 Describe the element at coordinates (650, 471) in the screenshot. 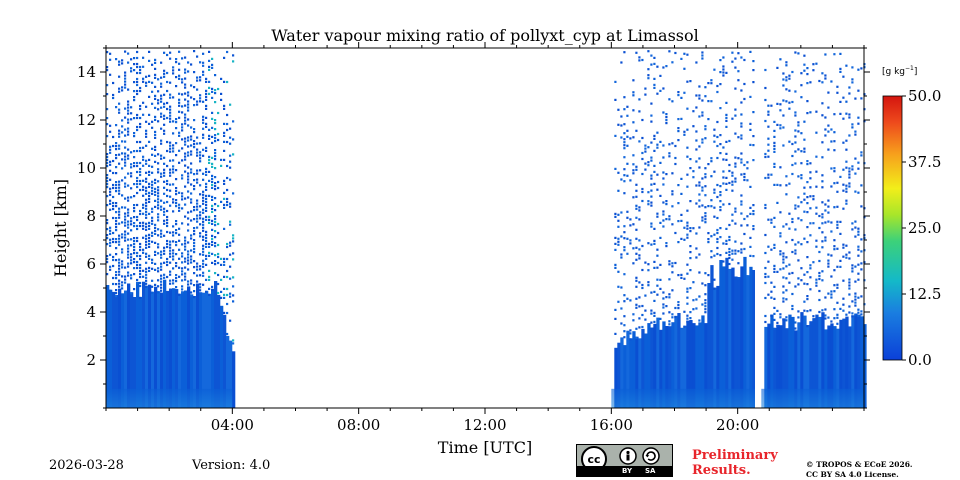

I see `sa-label: SA` at that location.